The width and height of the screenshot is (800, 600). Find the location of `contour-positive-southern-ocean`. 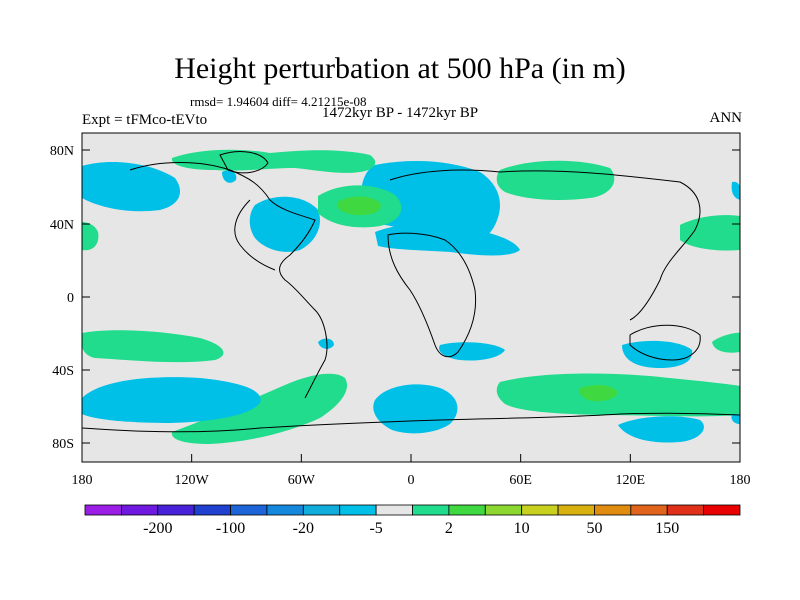

contour-positive-southern-ocean is located at coordinates (618, 395).